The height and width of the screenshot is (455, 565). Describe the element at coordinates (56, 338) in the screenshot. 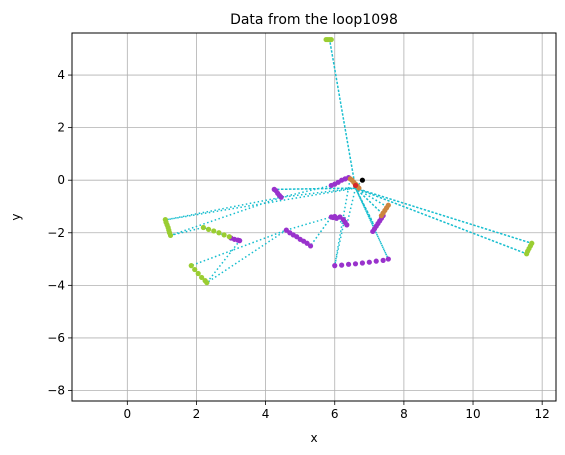

I see `y-tick-label: −6` at that location.